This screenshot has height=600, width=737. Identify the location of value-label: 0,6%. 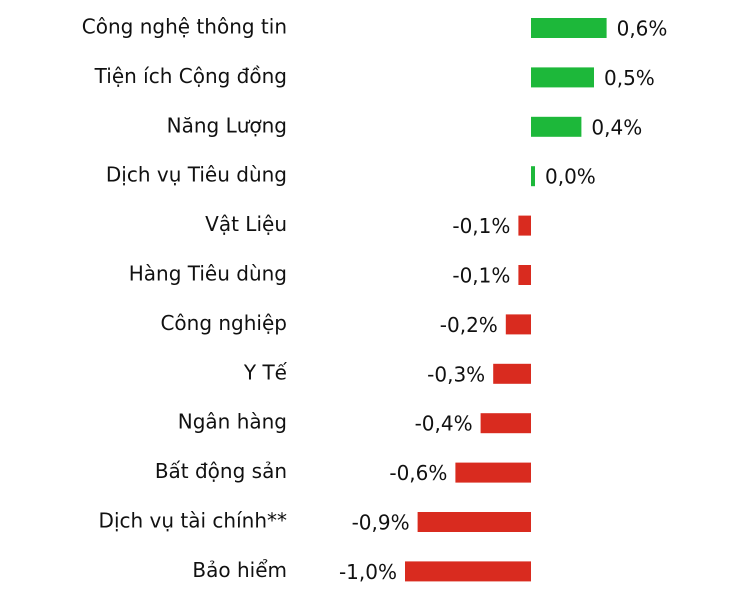
(642, 29).